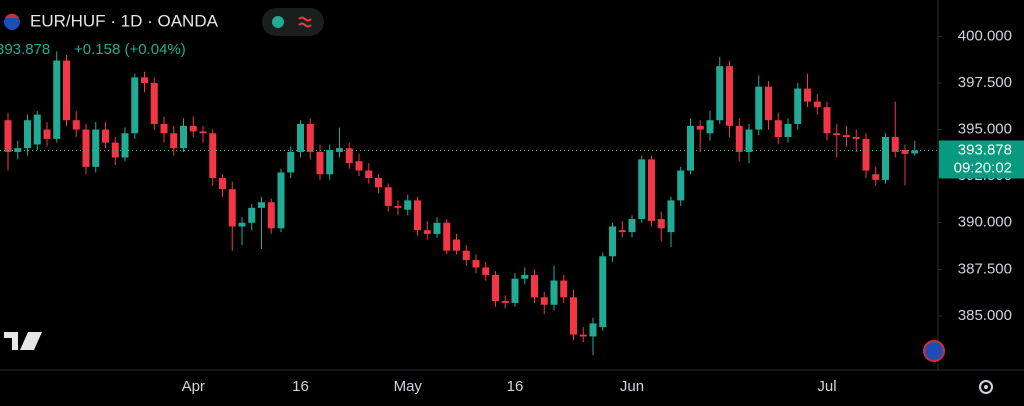 The height and width of the screenshot is (406, 1024). What do you see at coordinates (826, 386) in the screenshot?
I see `x-tick-label: Jul` at bounding box center [826, 386].